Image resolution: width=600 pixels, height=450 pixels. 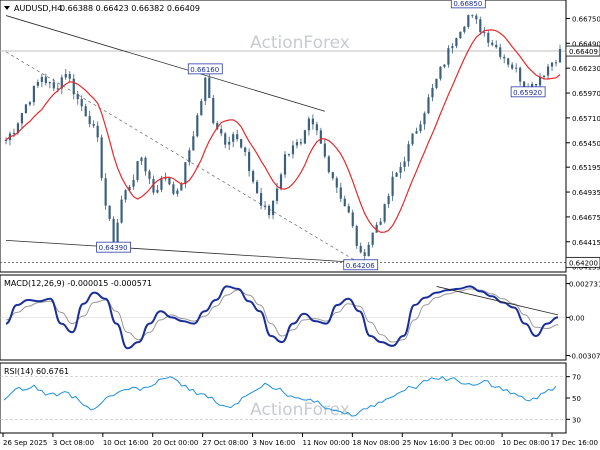 What do you see at coordinates (574, 443) in the screenshot?
I see `time-axis-label: 17 Dec 16:00` at bounding box center [574, 443].